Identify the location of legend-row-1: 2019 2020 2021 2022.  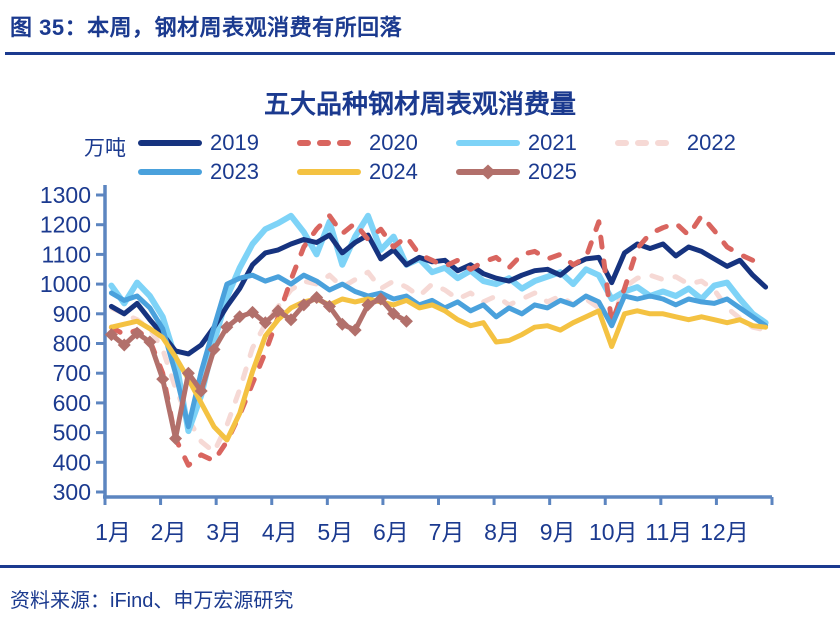
(478, 142).